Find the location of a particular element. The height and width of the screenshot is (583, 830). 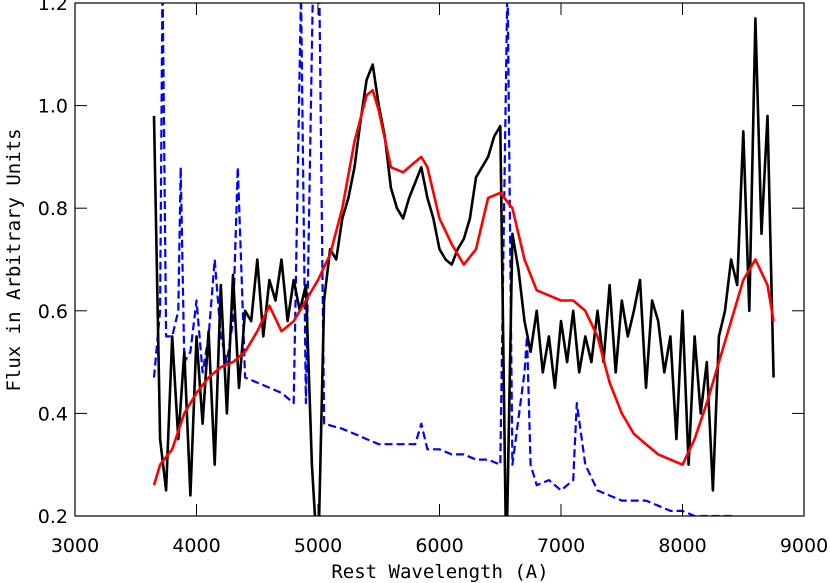

x-tick-label: 9000 is located at coordinates (804, 546).